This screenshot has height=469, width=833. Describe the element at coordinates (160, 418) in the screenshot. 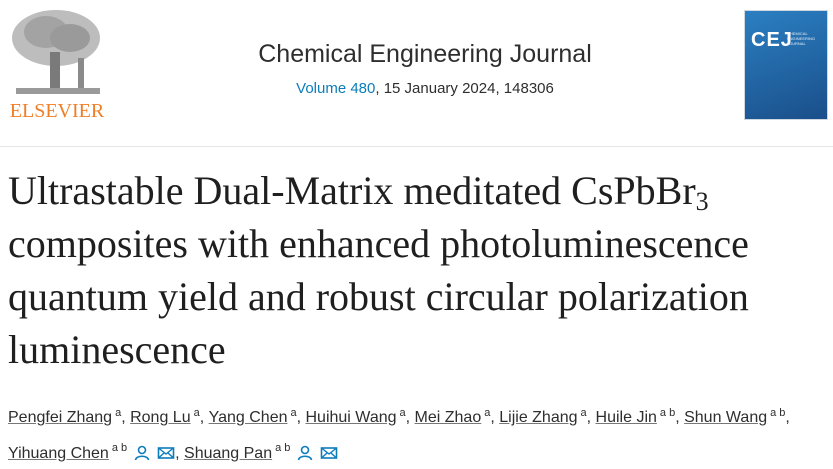

I see `author-name: Rong Lu` at that location.